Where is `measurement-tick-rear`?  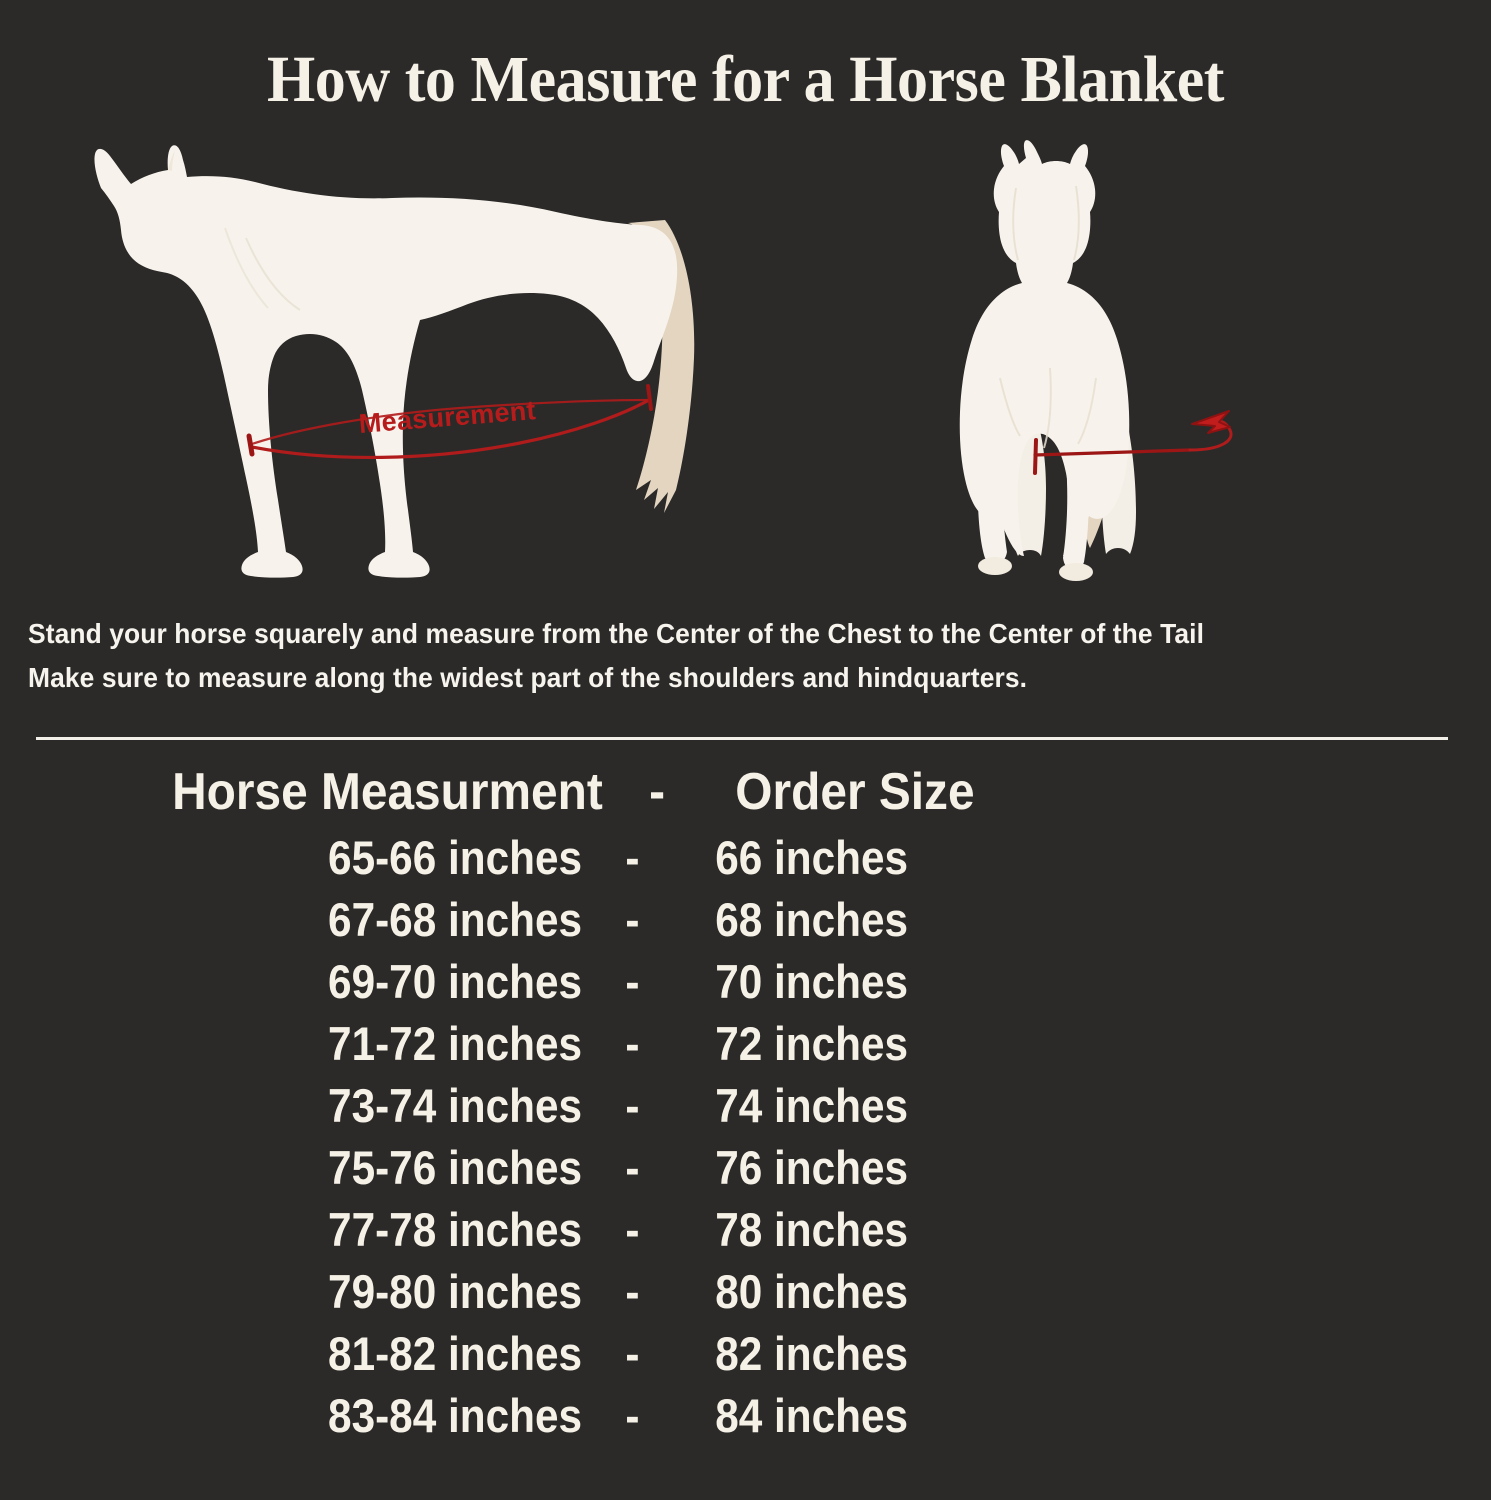
measurement-tick-rear is located at coordinates (1035, 456).